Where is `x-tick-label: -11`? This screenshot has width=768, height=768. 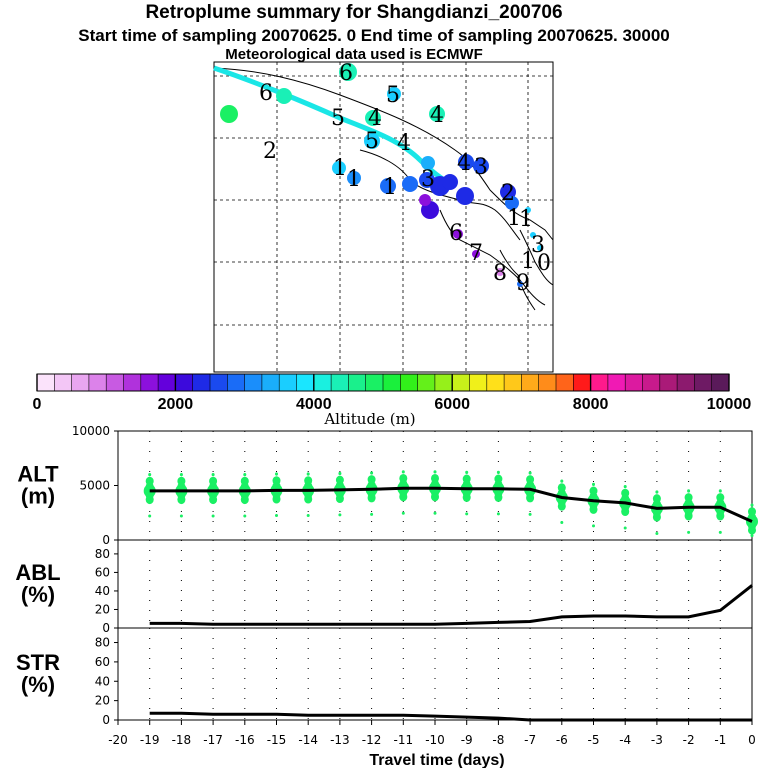 x-tick-label: -11 is located at coordinates (403, 740).